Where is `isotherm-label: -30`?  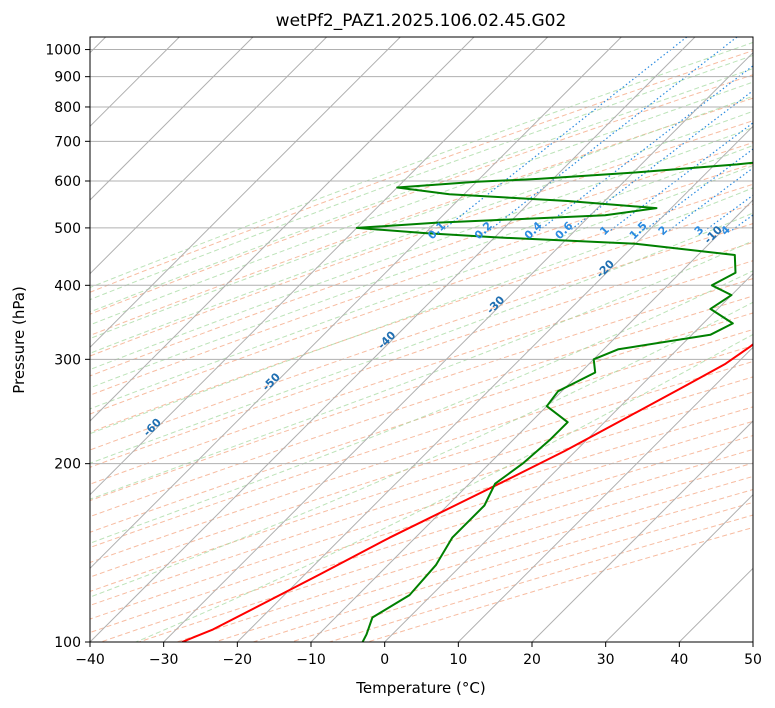
isotherm-label: -30 is located at coordinates (495, 304).